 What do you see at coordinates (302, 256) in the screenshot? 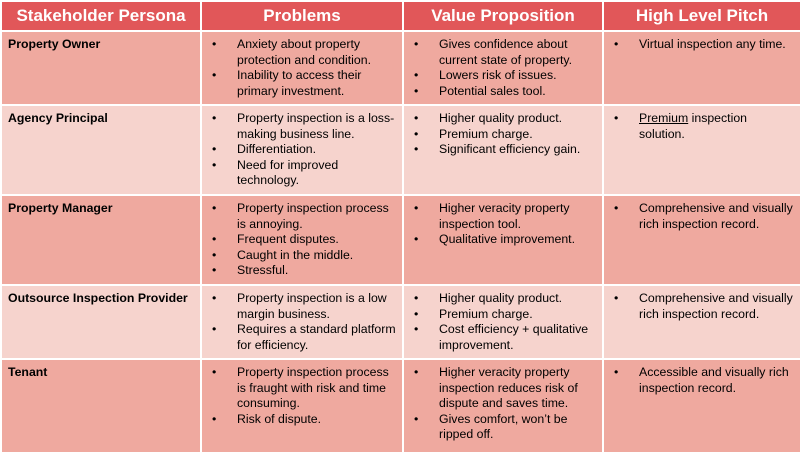
I see `list-item: Caught in the middle.` at bounding box center [302, 256].